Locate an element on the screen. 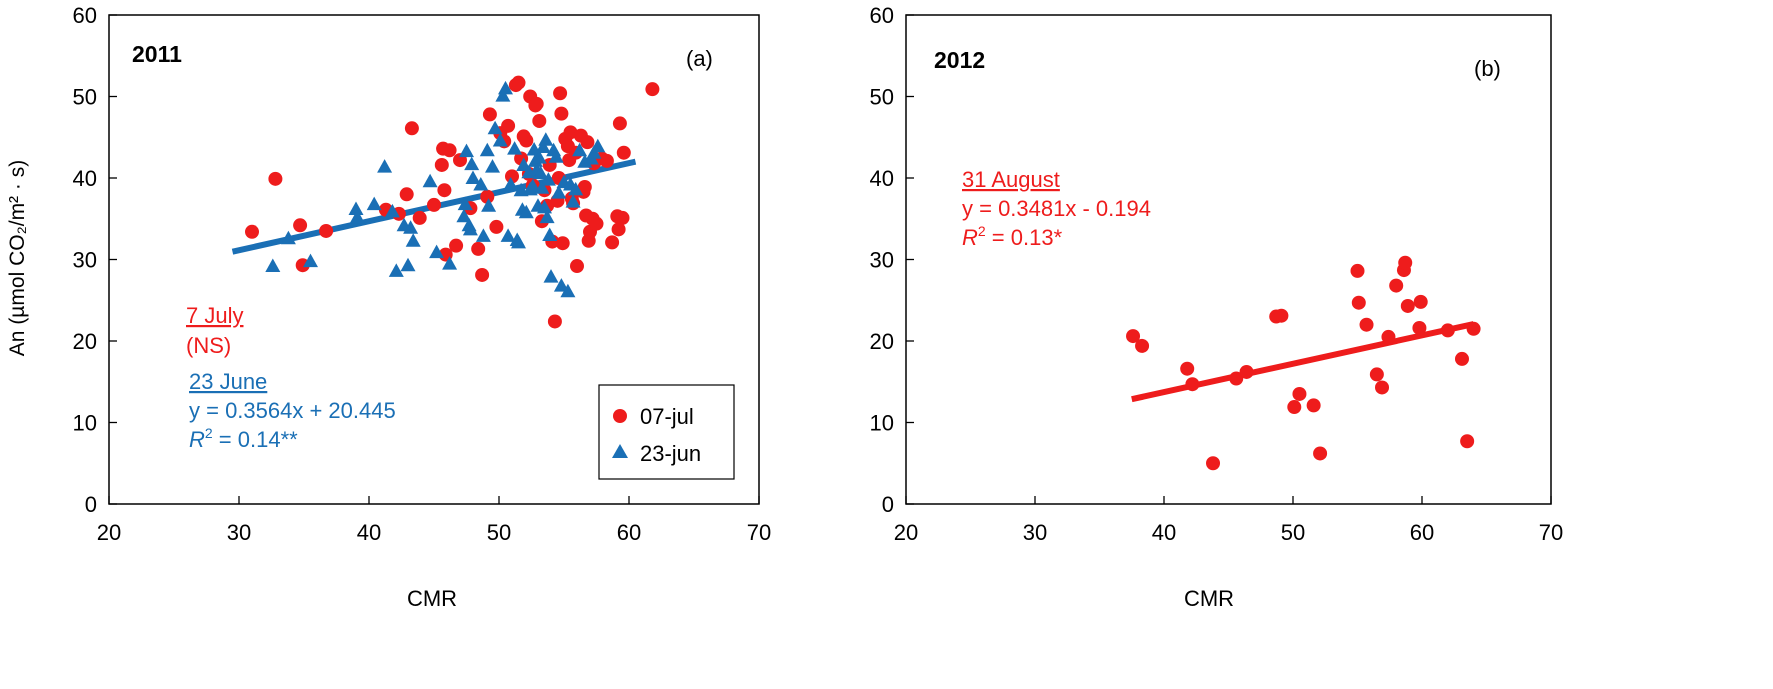  panel-a-y-tick-label: 60 is located at coordinates (85, 15).